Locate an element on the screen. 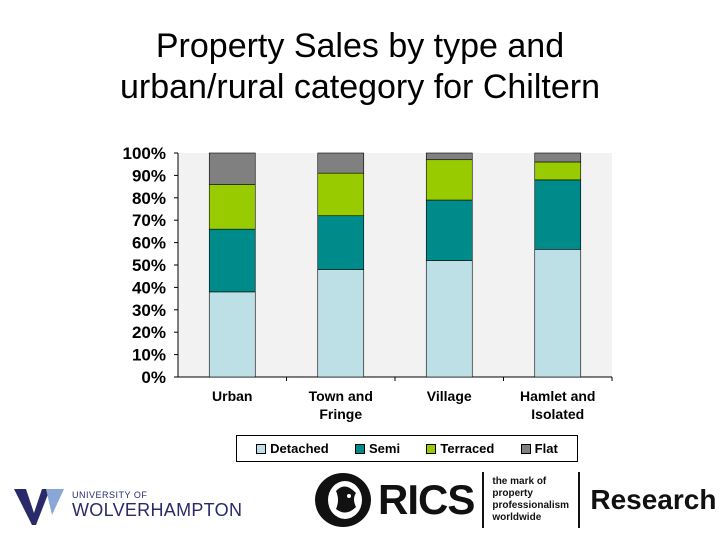  y-tick-label: 60% is located at coordinates (149, 243).